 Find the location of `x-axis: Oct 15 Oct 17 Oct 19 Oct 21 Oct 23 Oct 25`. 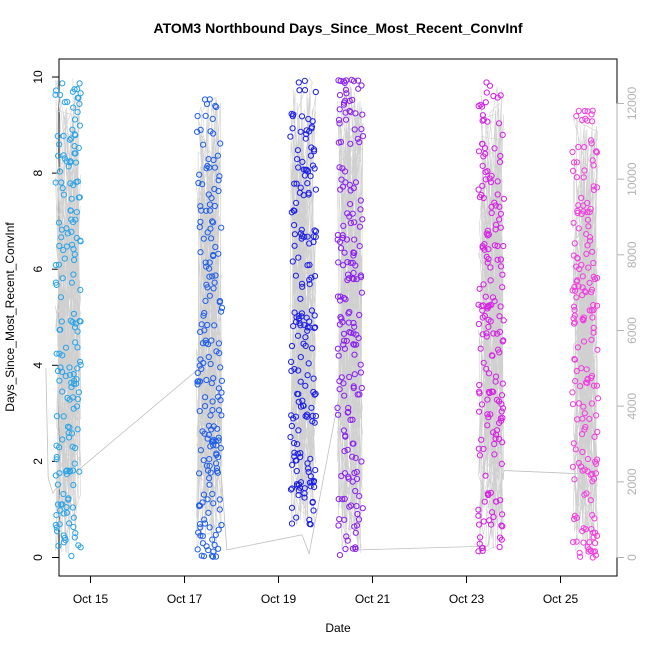

x-axis: Oct 15 Oct 17 Oct 19 Oct 21 Oct 23 Oct 25 is located at coordinates (325, 590).